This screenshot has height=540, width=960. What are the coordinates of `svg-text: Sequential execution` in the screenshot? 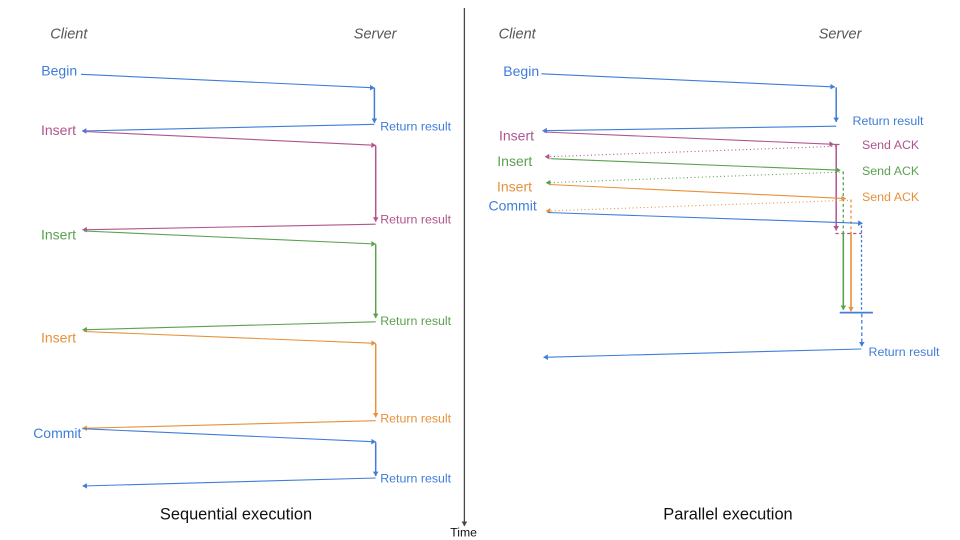 It's located at (236, 514).